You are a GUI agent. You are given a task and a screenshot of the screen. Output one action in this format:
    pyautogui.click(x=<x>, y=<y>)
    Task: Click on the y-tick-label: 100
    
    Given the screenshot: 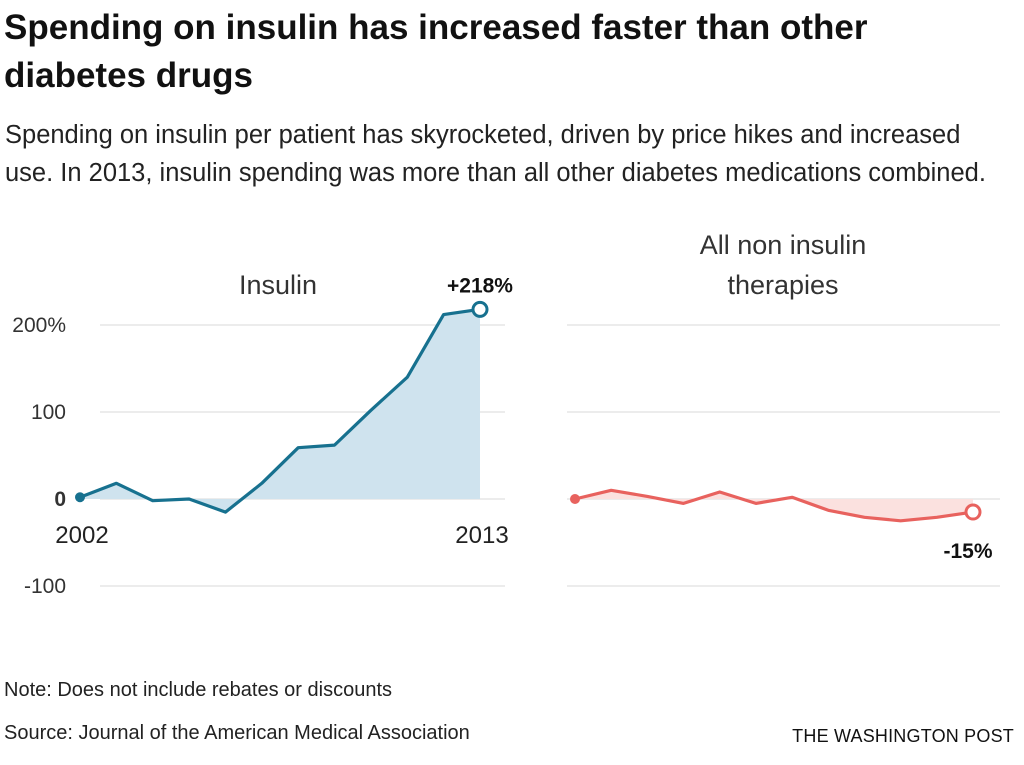 What is the action you would take?
    pyautogui.click(x=48, y=412)
    